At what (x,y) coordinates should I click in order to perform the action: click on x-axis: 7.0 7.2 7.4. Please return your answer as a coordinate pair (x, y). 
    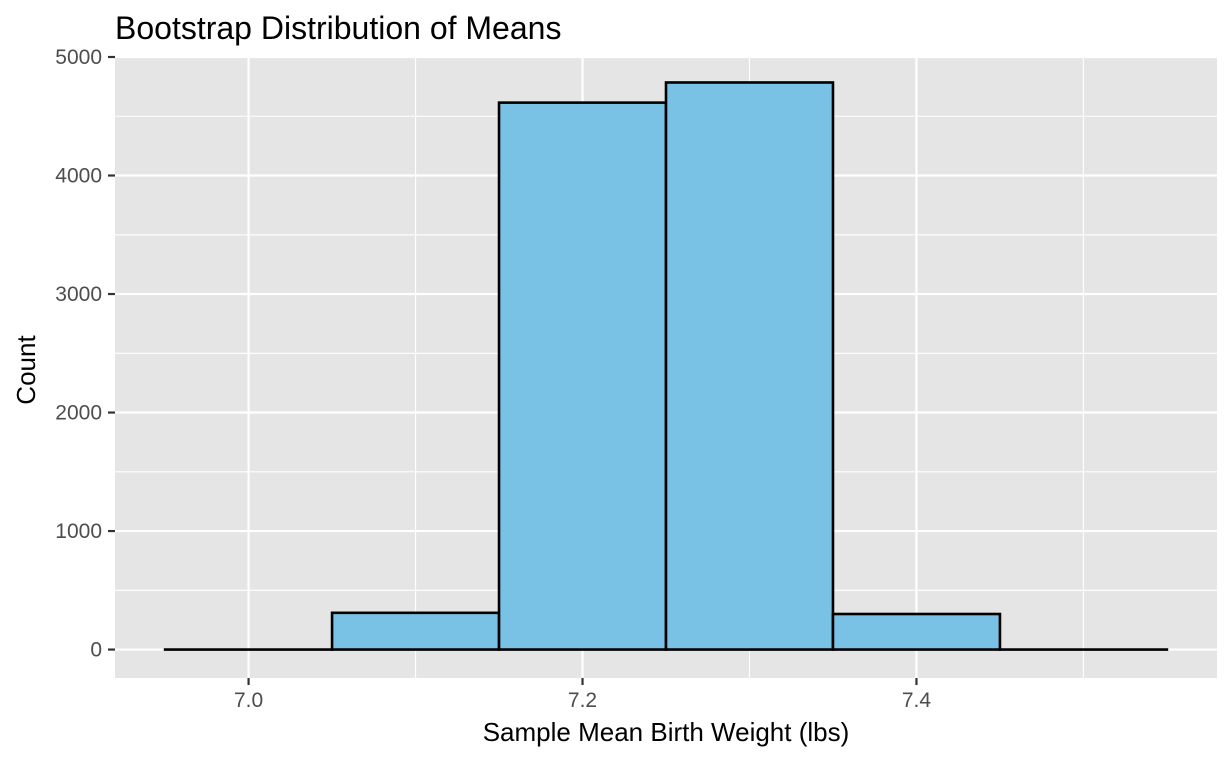
    Looking at the image, I should click on (582, 695).